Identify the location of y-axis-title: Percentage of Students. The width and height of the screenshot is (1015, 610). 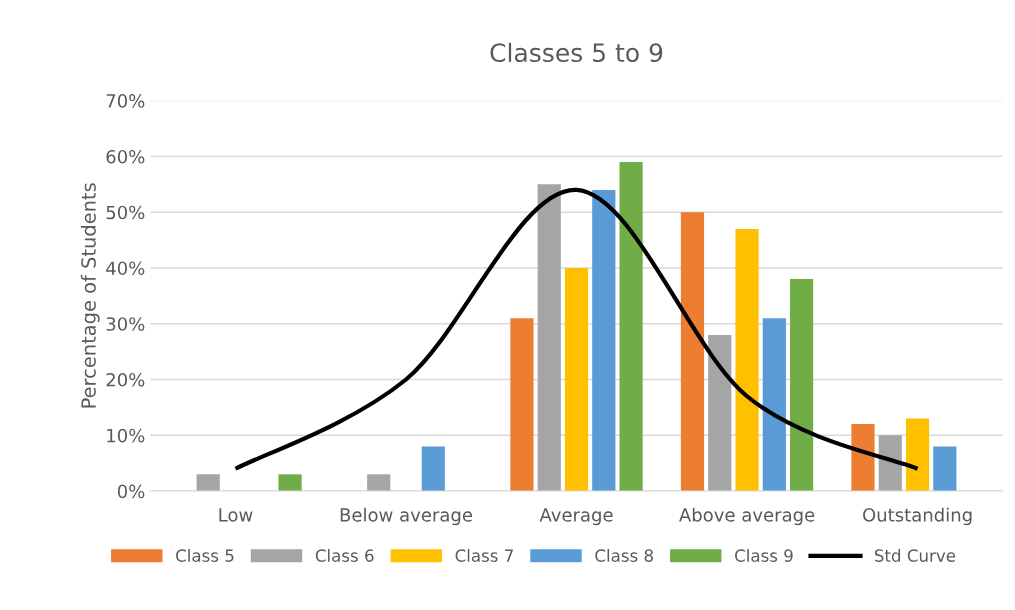
(90, 295).